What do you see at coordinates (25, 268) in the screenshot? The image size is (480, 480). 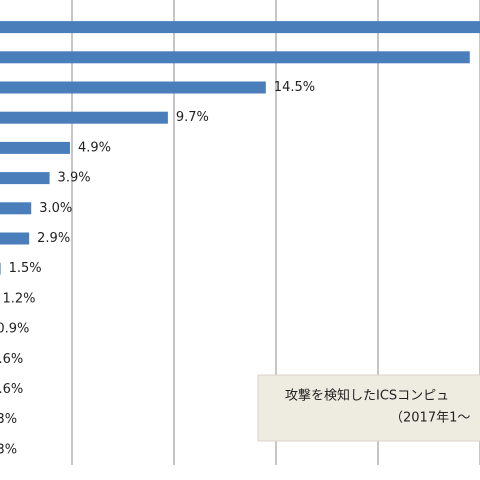 I see `data-label: 1.5%` at bounding box center [25, 268].